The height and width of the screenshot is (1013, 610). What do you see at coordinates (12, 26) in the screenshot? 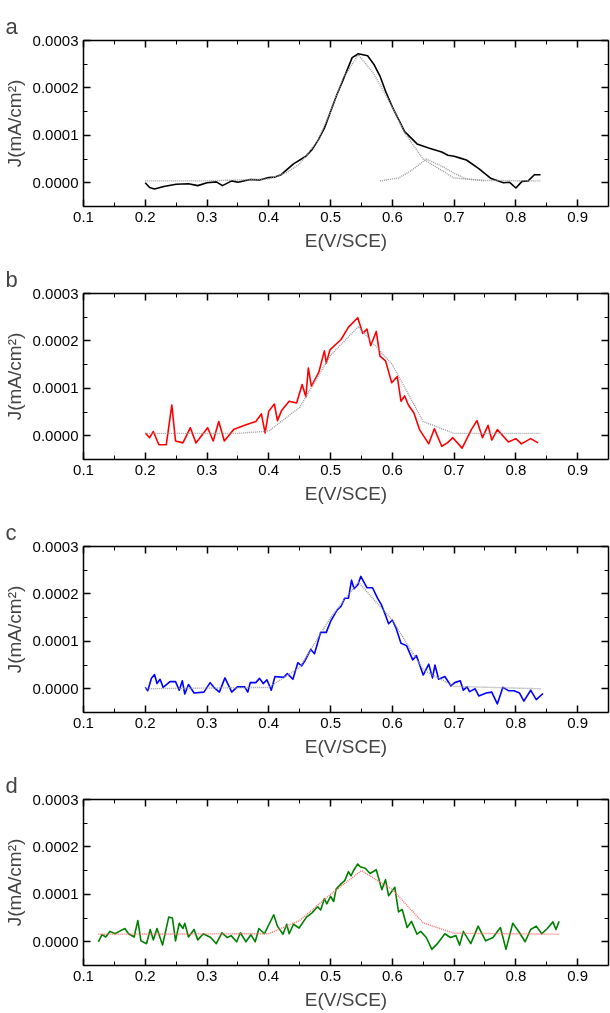
I see `chart-title: a` at bounding box center [12, 26].